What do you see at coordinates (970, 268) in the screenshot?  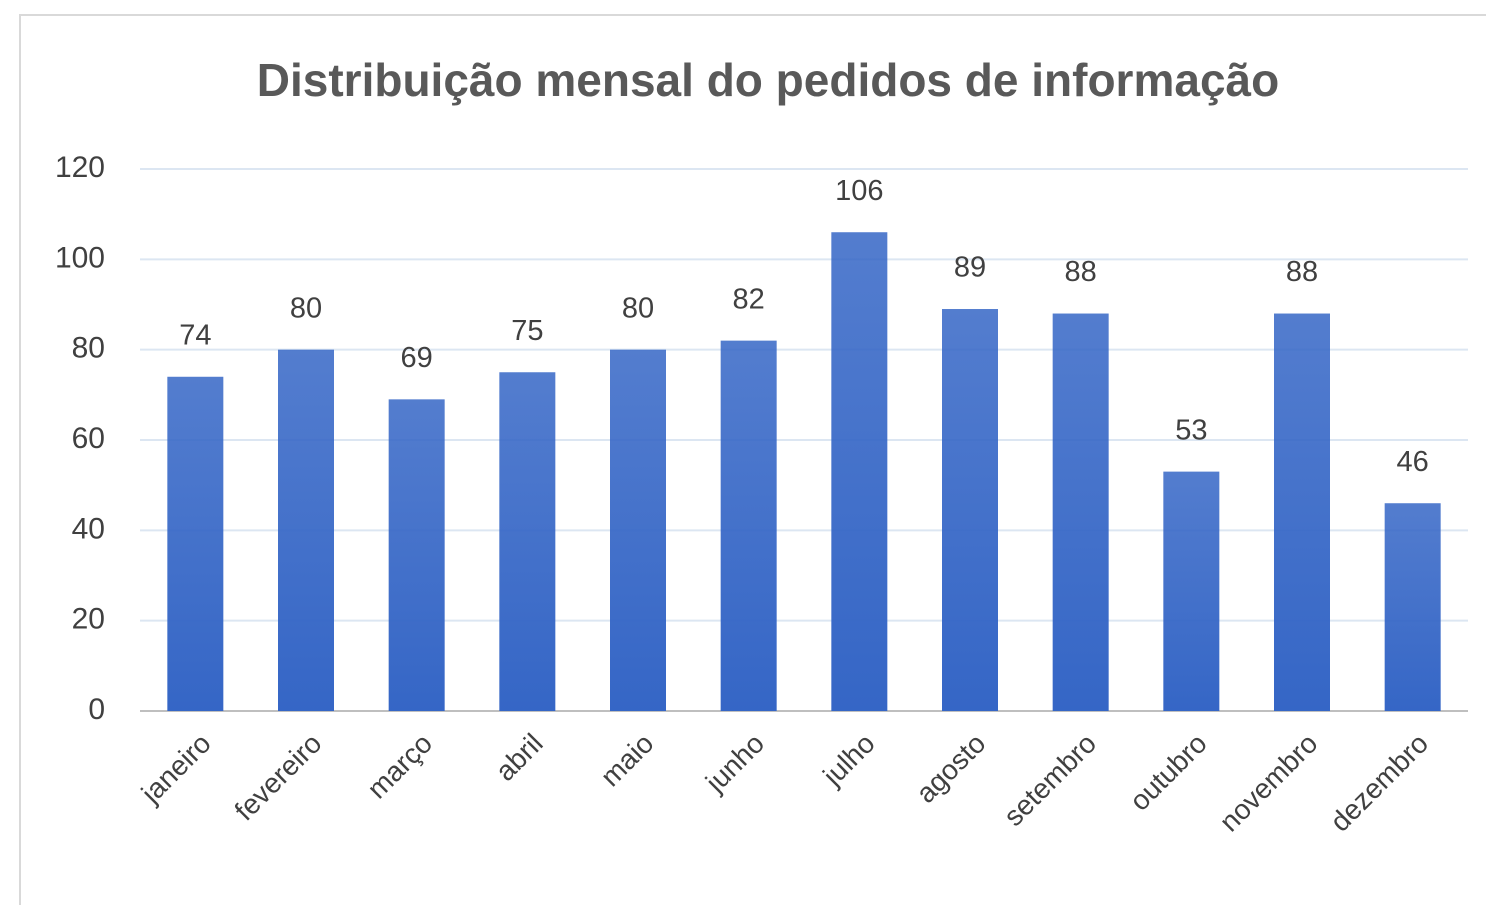 I see `data-label: 89` at bounding box center [970, 268].